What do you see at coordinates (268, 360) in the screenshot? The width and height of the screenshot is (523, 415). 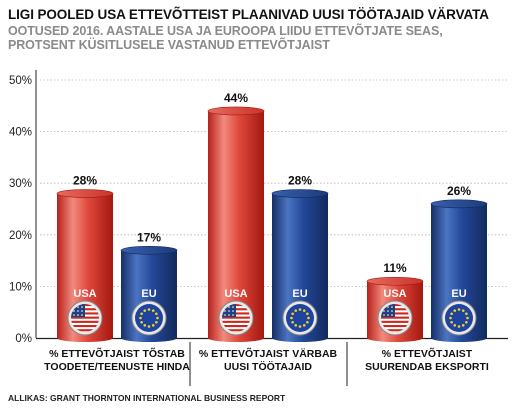 I see `category-label: % ETTEVÕTJAIST VÄRBAB UUSI TÖÖTAJAID` at bounding box center [268, 360].